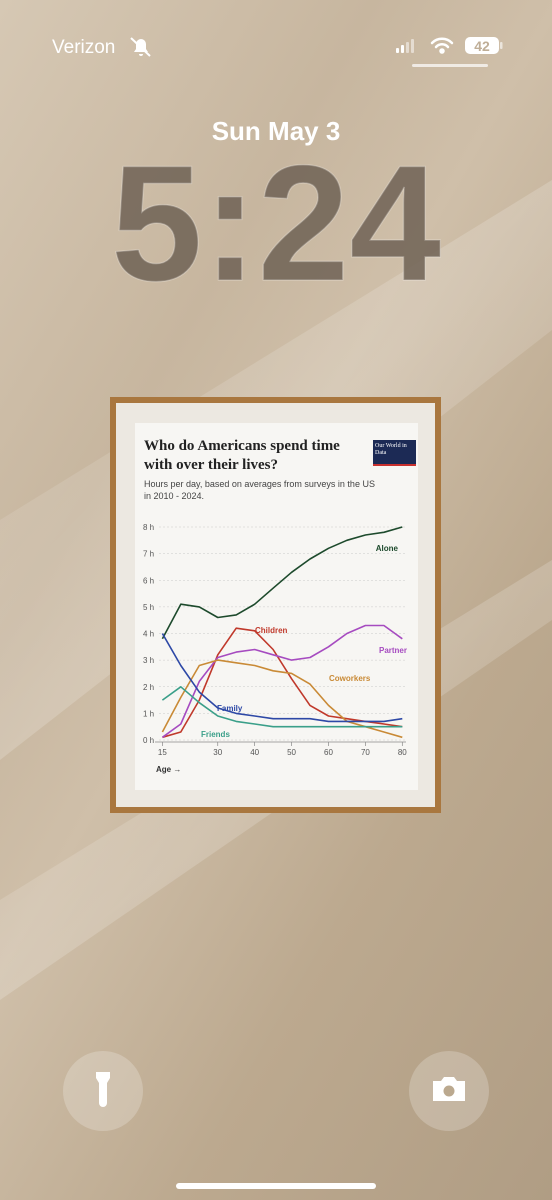  I want to click on carrier: Verizon, so click(83, 47).